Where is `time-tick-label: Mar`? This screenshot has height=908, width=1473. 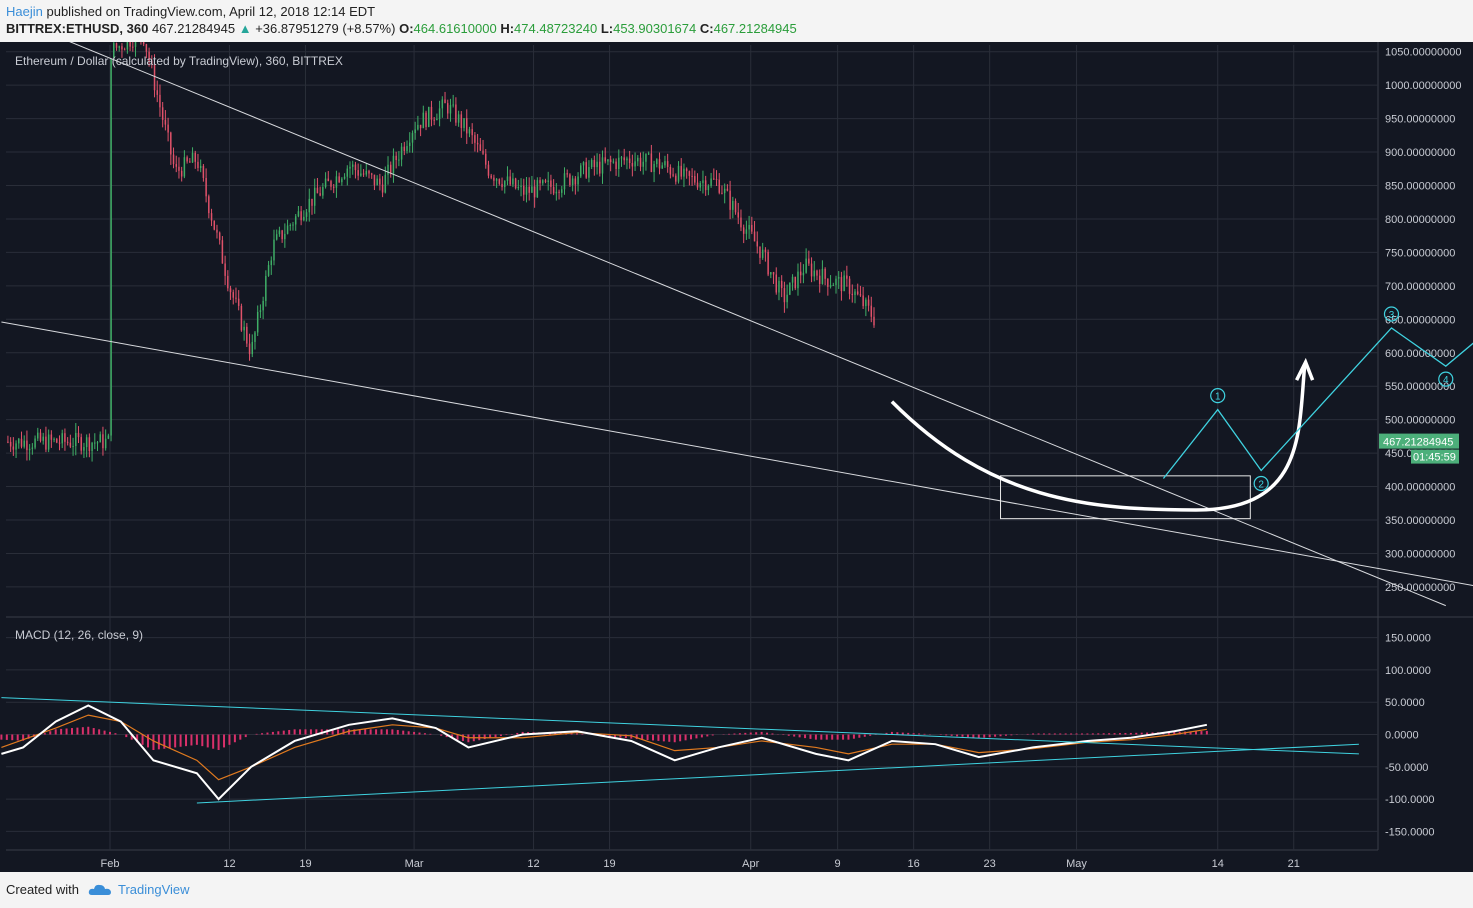
time-tick-label: Mar is located at coordinates (414, 864).